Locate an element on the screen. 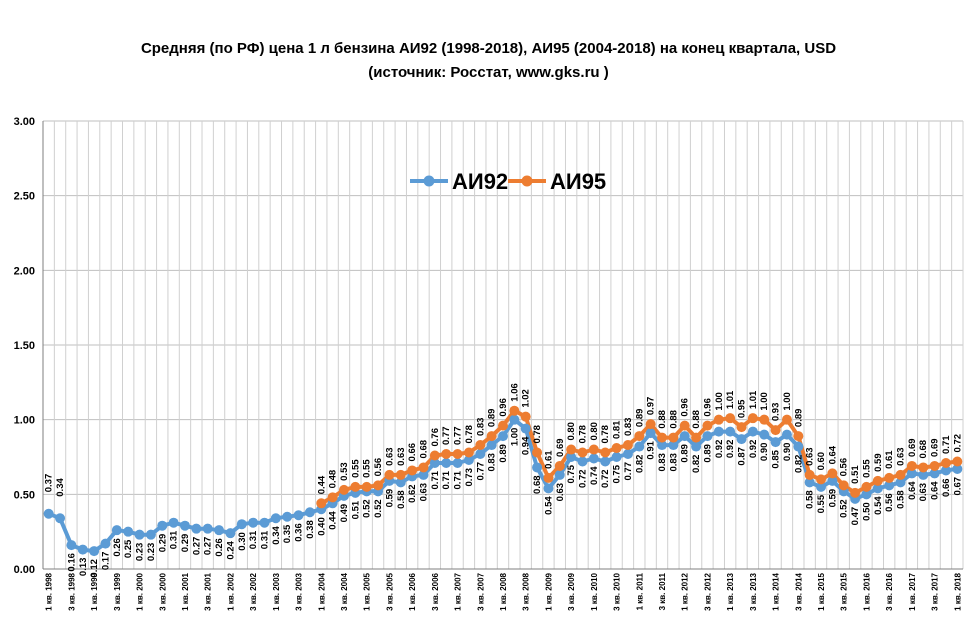 Image resolution: width=977 pixels, height=638 pixels. ai92-data-label: 0.91 is located at coordinates (651, 449).